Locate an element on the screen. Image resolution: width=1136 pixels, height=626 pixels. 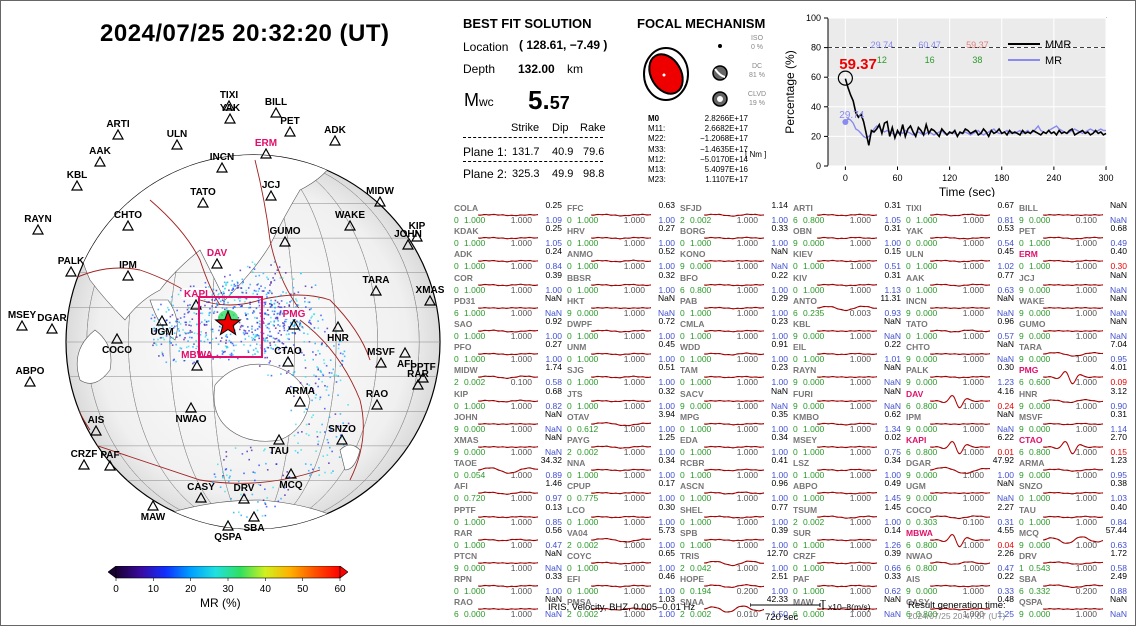
waveform-panel: RAO NaN 6 0.000 1.000 NaN is located at coordinates (508, 606).